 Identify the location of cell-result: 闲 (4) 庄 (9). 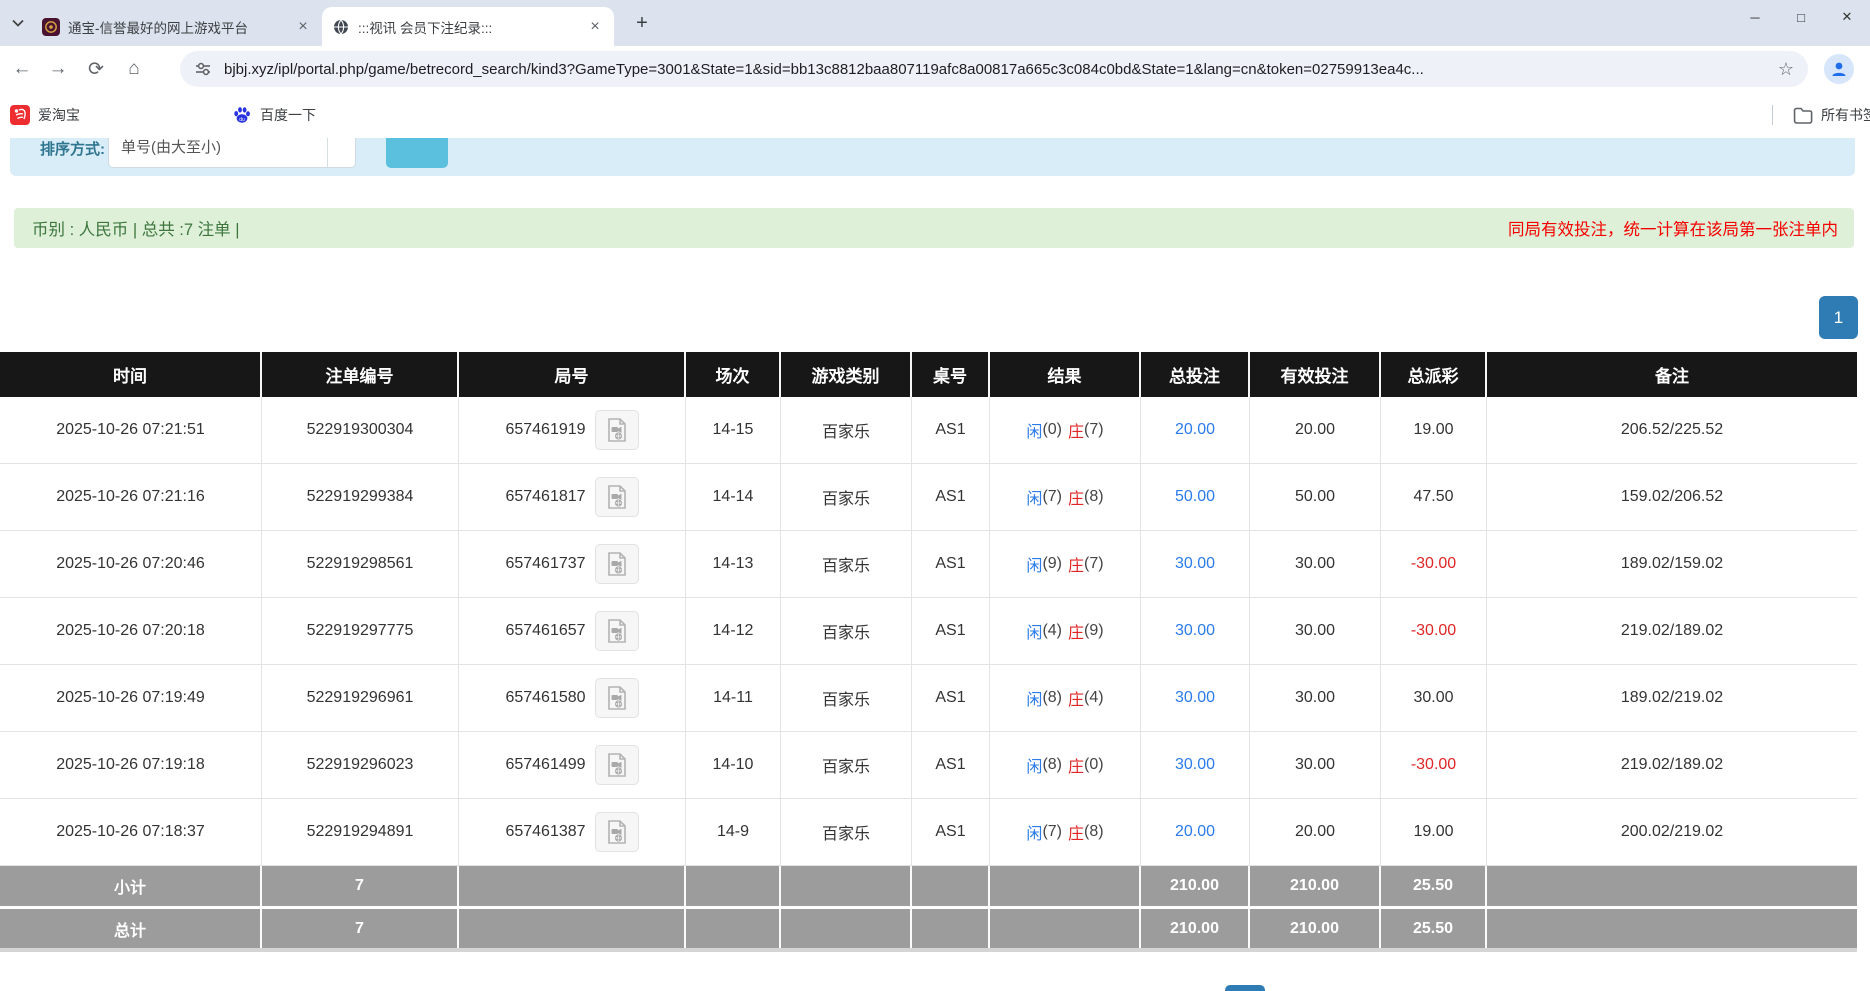
(1065, 631).